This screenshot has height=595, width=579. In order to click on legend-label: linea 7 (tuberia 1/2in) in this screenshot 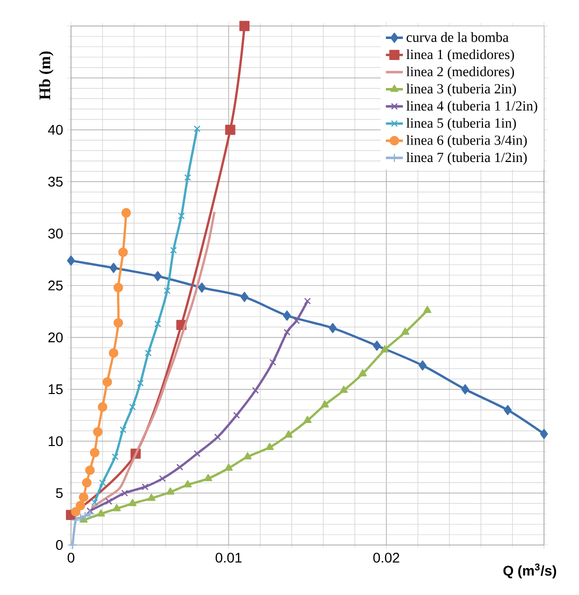, I will do `click(466, 158)`.